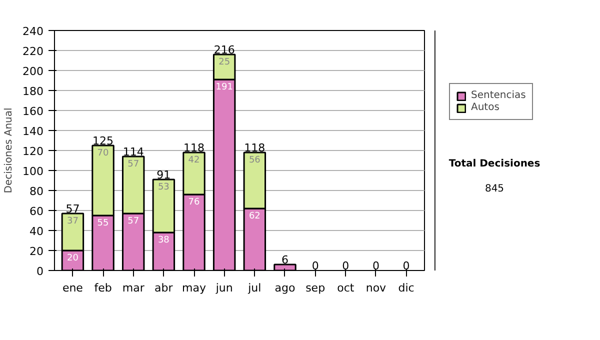  What do you see at coordinates (33, 111) in the screenshot?
I see `y-tick-label: 160` at bounding box center [33, 111].